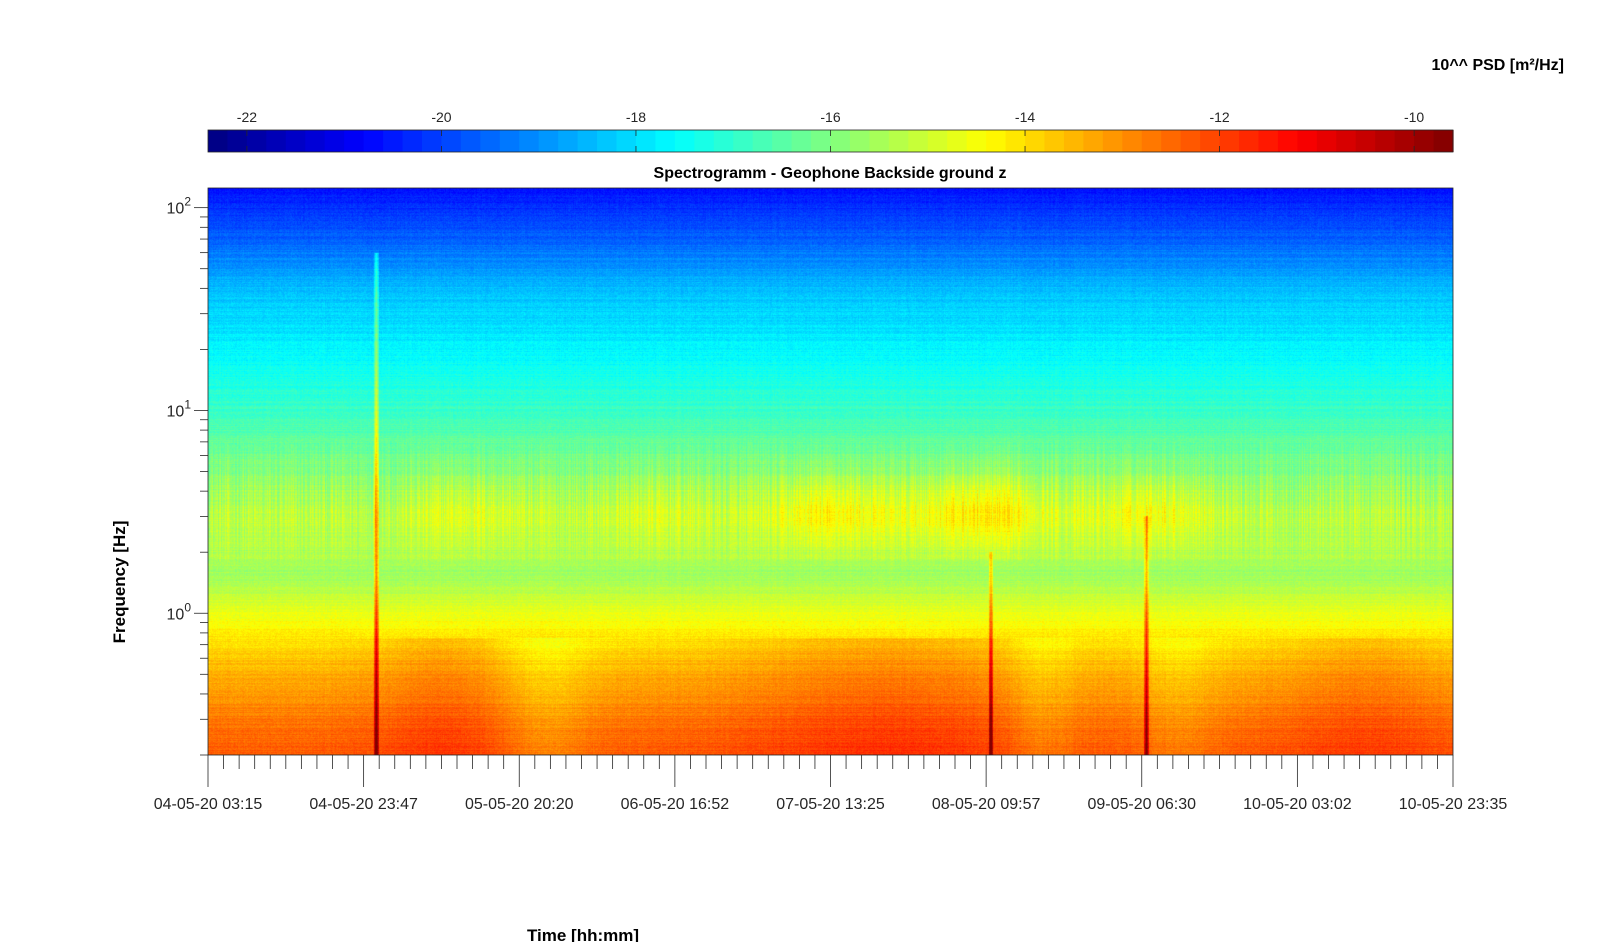 The image size is (1600, 942). I want to click on x-tick-label: 04-05-20 03:15, so click(208, 804).